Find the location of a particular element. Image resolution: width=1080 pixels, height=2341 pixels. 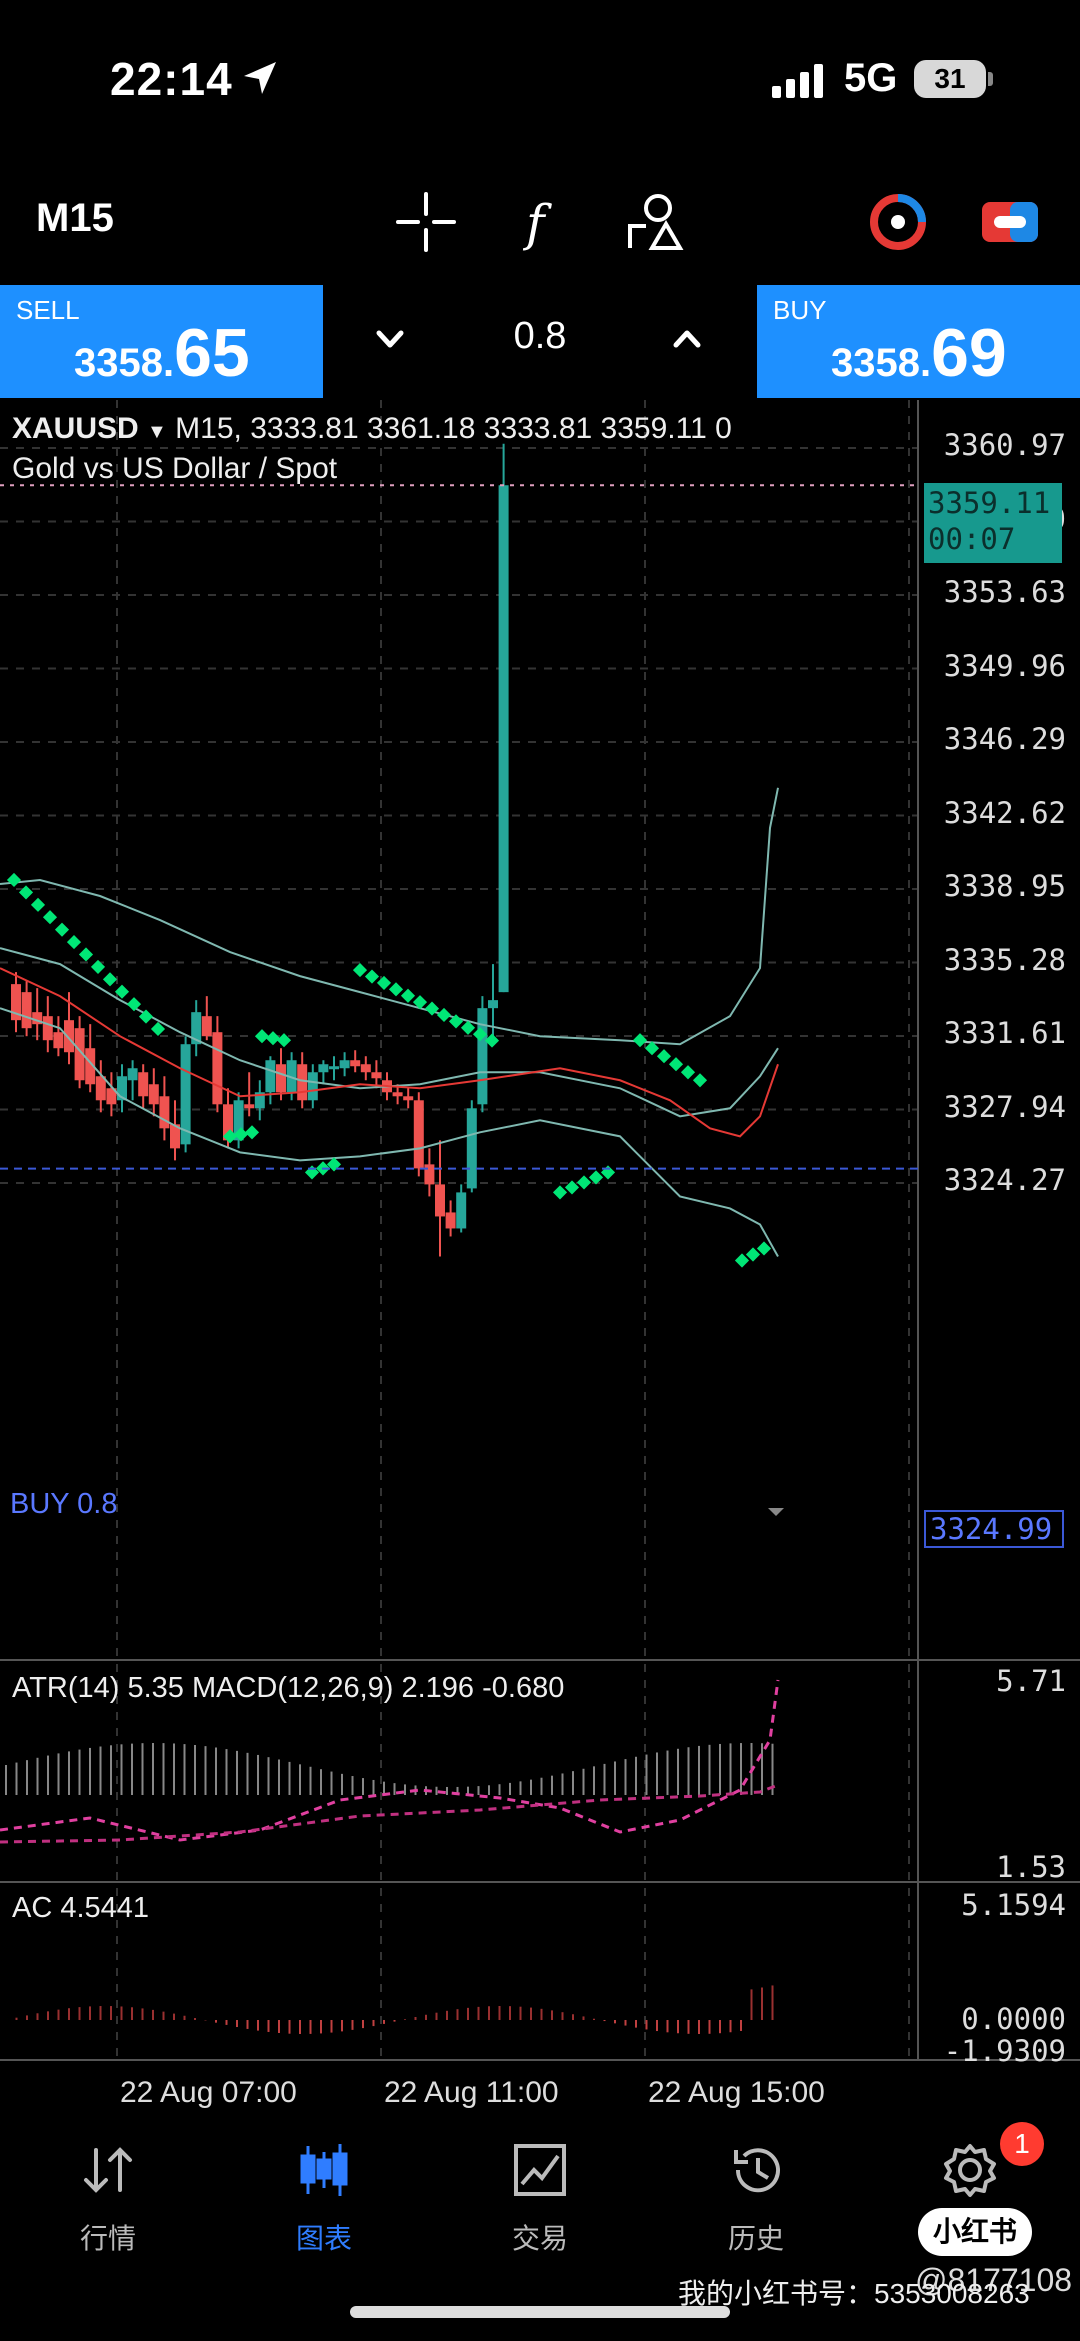

price-axis-label: 3324.27 is located at coordinates (1004, 1180).